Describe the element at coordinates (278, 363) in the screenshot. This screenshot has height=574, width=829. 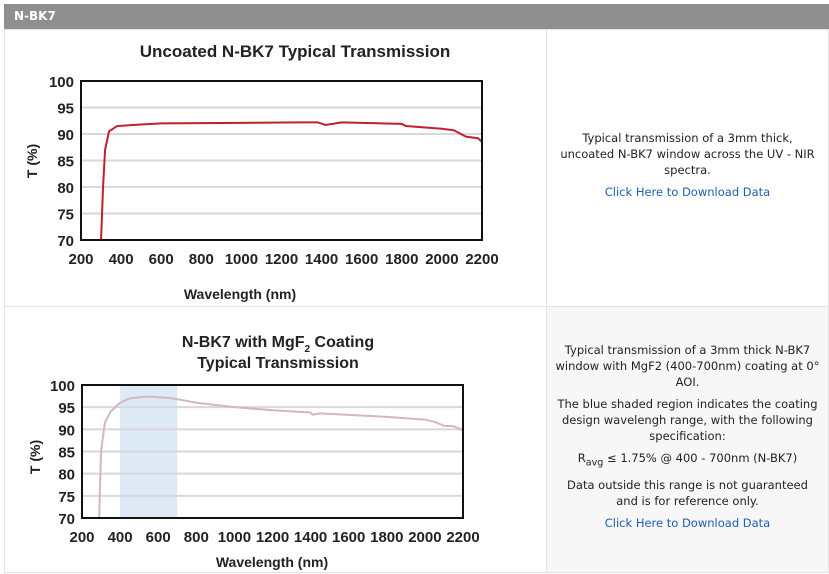
I see `chart-title-line2: Typical Transmission` at that location.